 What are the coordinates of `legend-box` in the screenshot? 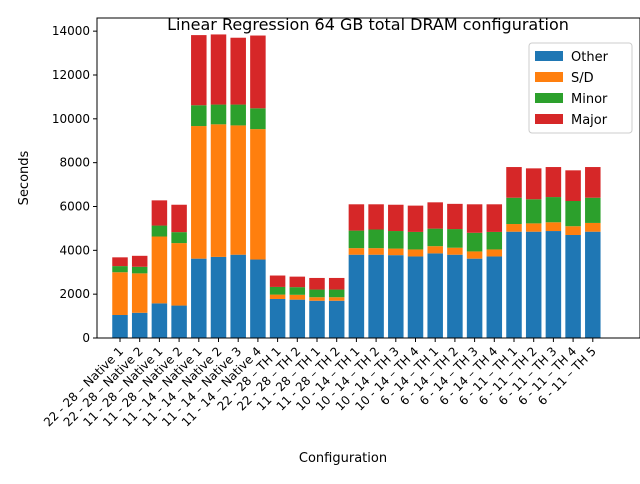 It's located at (580, 88).